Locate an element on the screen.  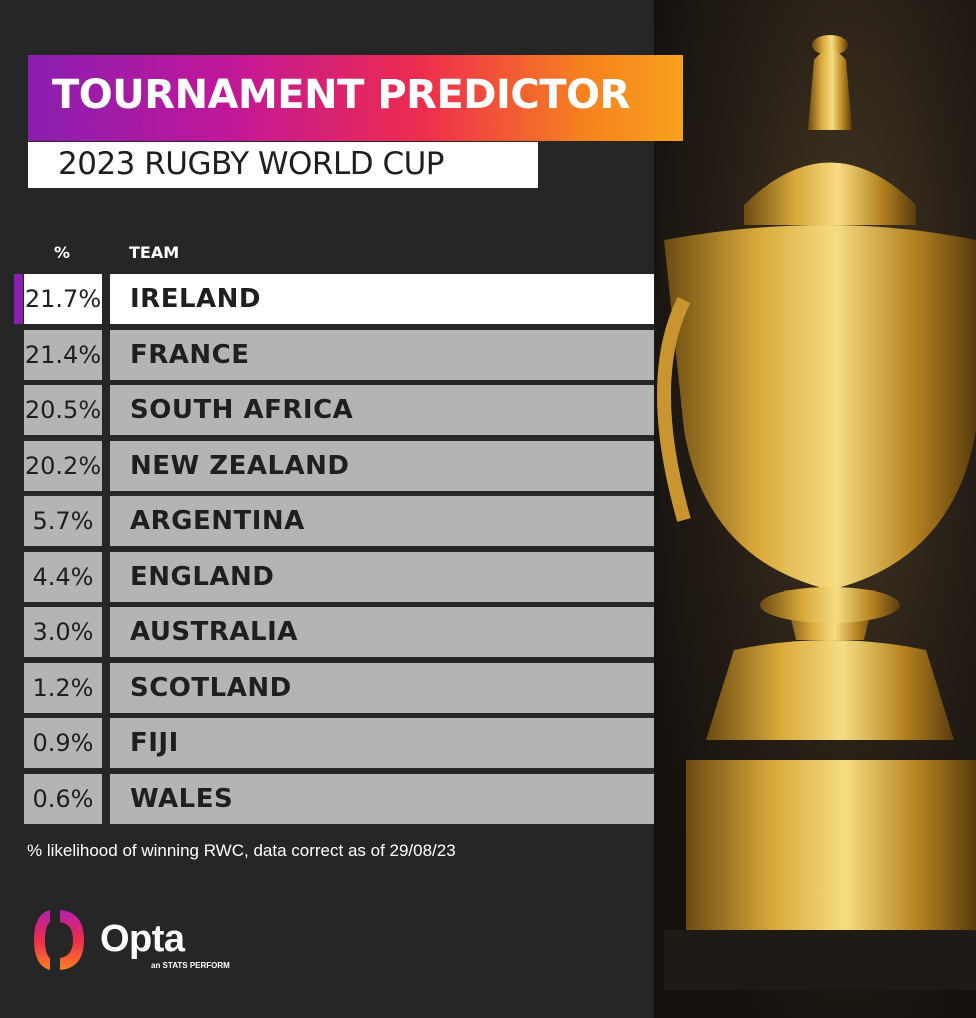
table-row: 5.7% ARGENTINA is located at coordinates (327, 521).